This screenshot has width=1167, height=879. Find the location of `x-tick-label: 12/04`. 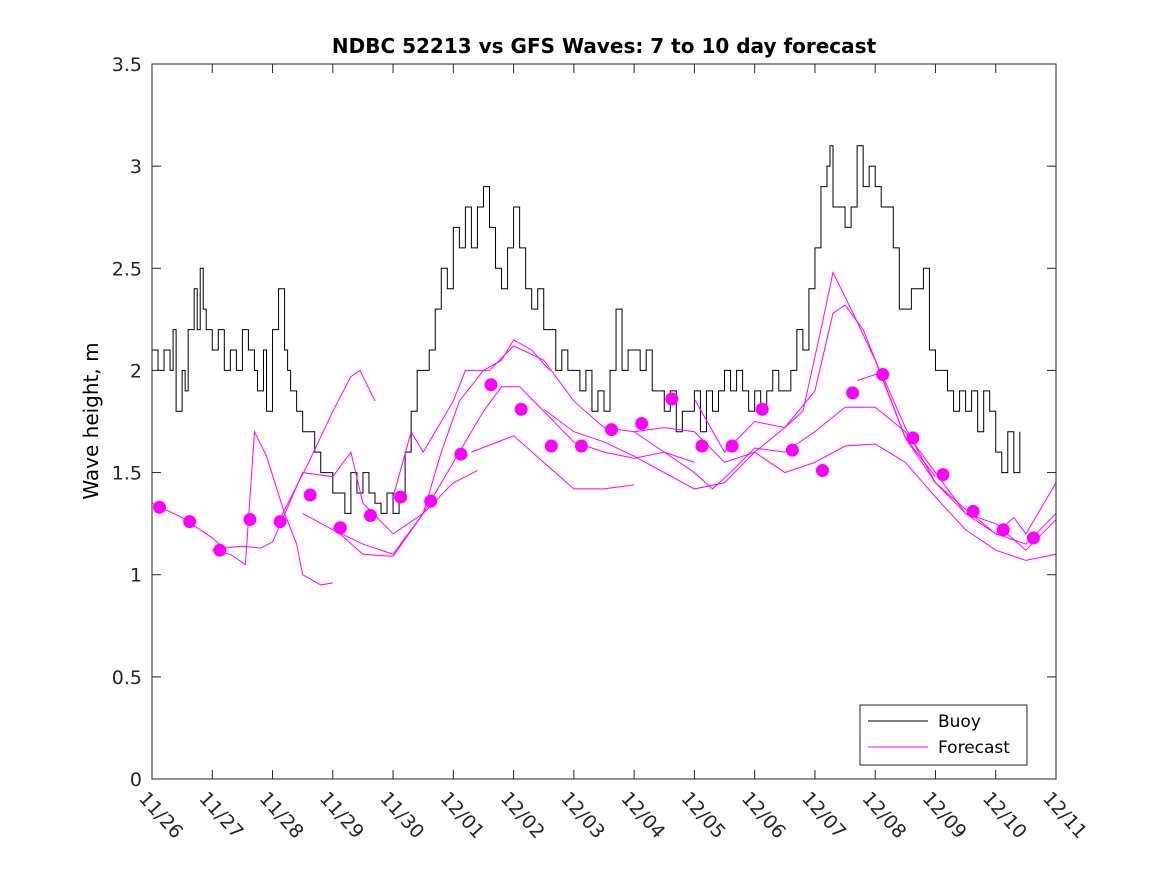

x-tick-label: 12/04 is located at coordinates (642, 815).